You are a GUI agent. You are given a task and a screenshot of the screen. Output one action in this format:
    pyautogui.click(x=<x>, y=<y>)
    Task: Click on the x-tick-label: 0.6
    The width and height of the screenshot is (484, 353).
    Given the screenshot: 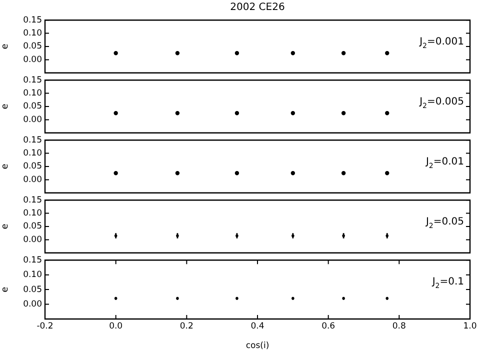 What is the action you would take?
    pyautogui.click(x=329, y=326)
    